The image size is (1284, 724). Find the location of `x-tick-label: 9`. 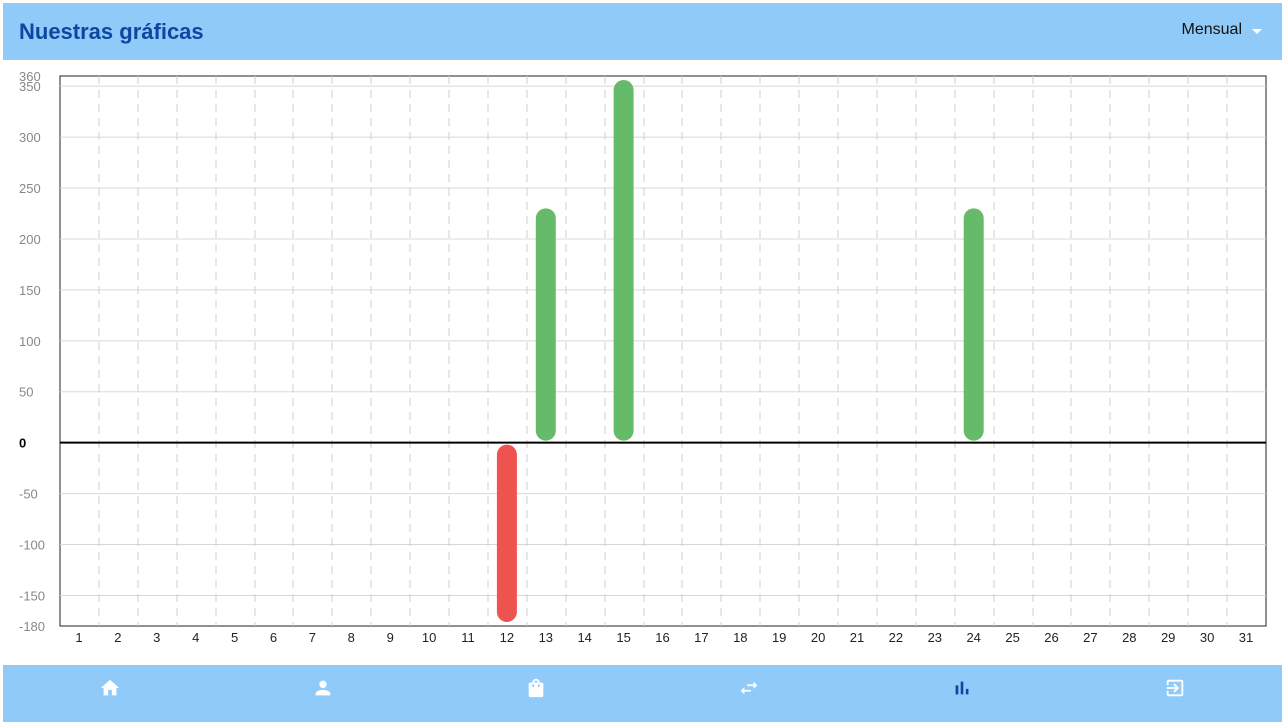

x-tick-label: 9 is located at coordinates (390, 637).